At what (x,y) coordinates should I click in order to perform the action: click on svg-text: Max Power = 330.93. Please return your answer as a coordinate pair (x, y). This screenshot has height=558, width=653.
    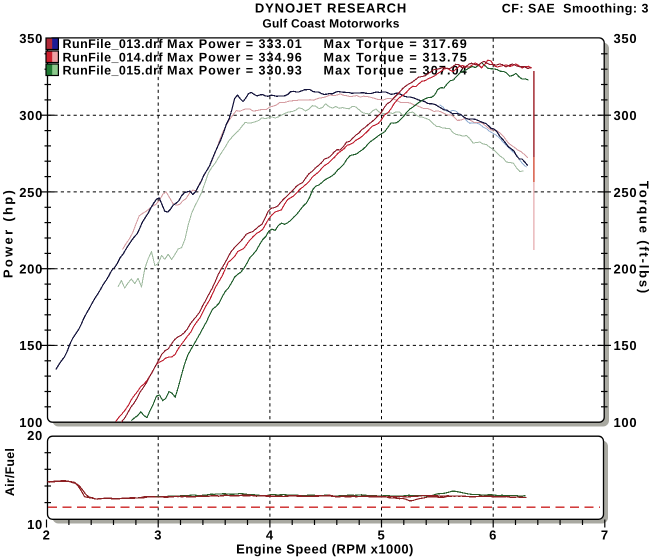
    Looking at the image, I should click on (235, 70).